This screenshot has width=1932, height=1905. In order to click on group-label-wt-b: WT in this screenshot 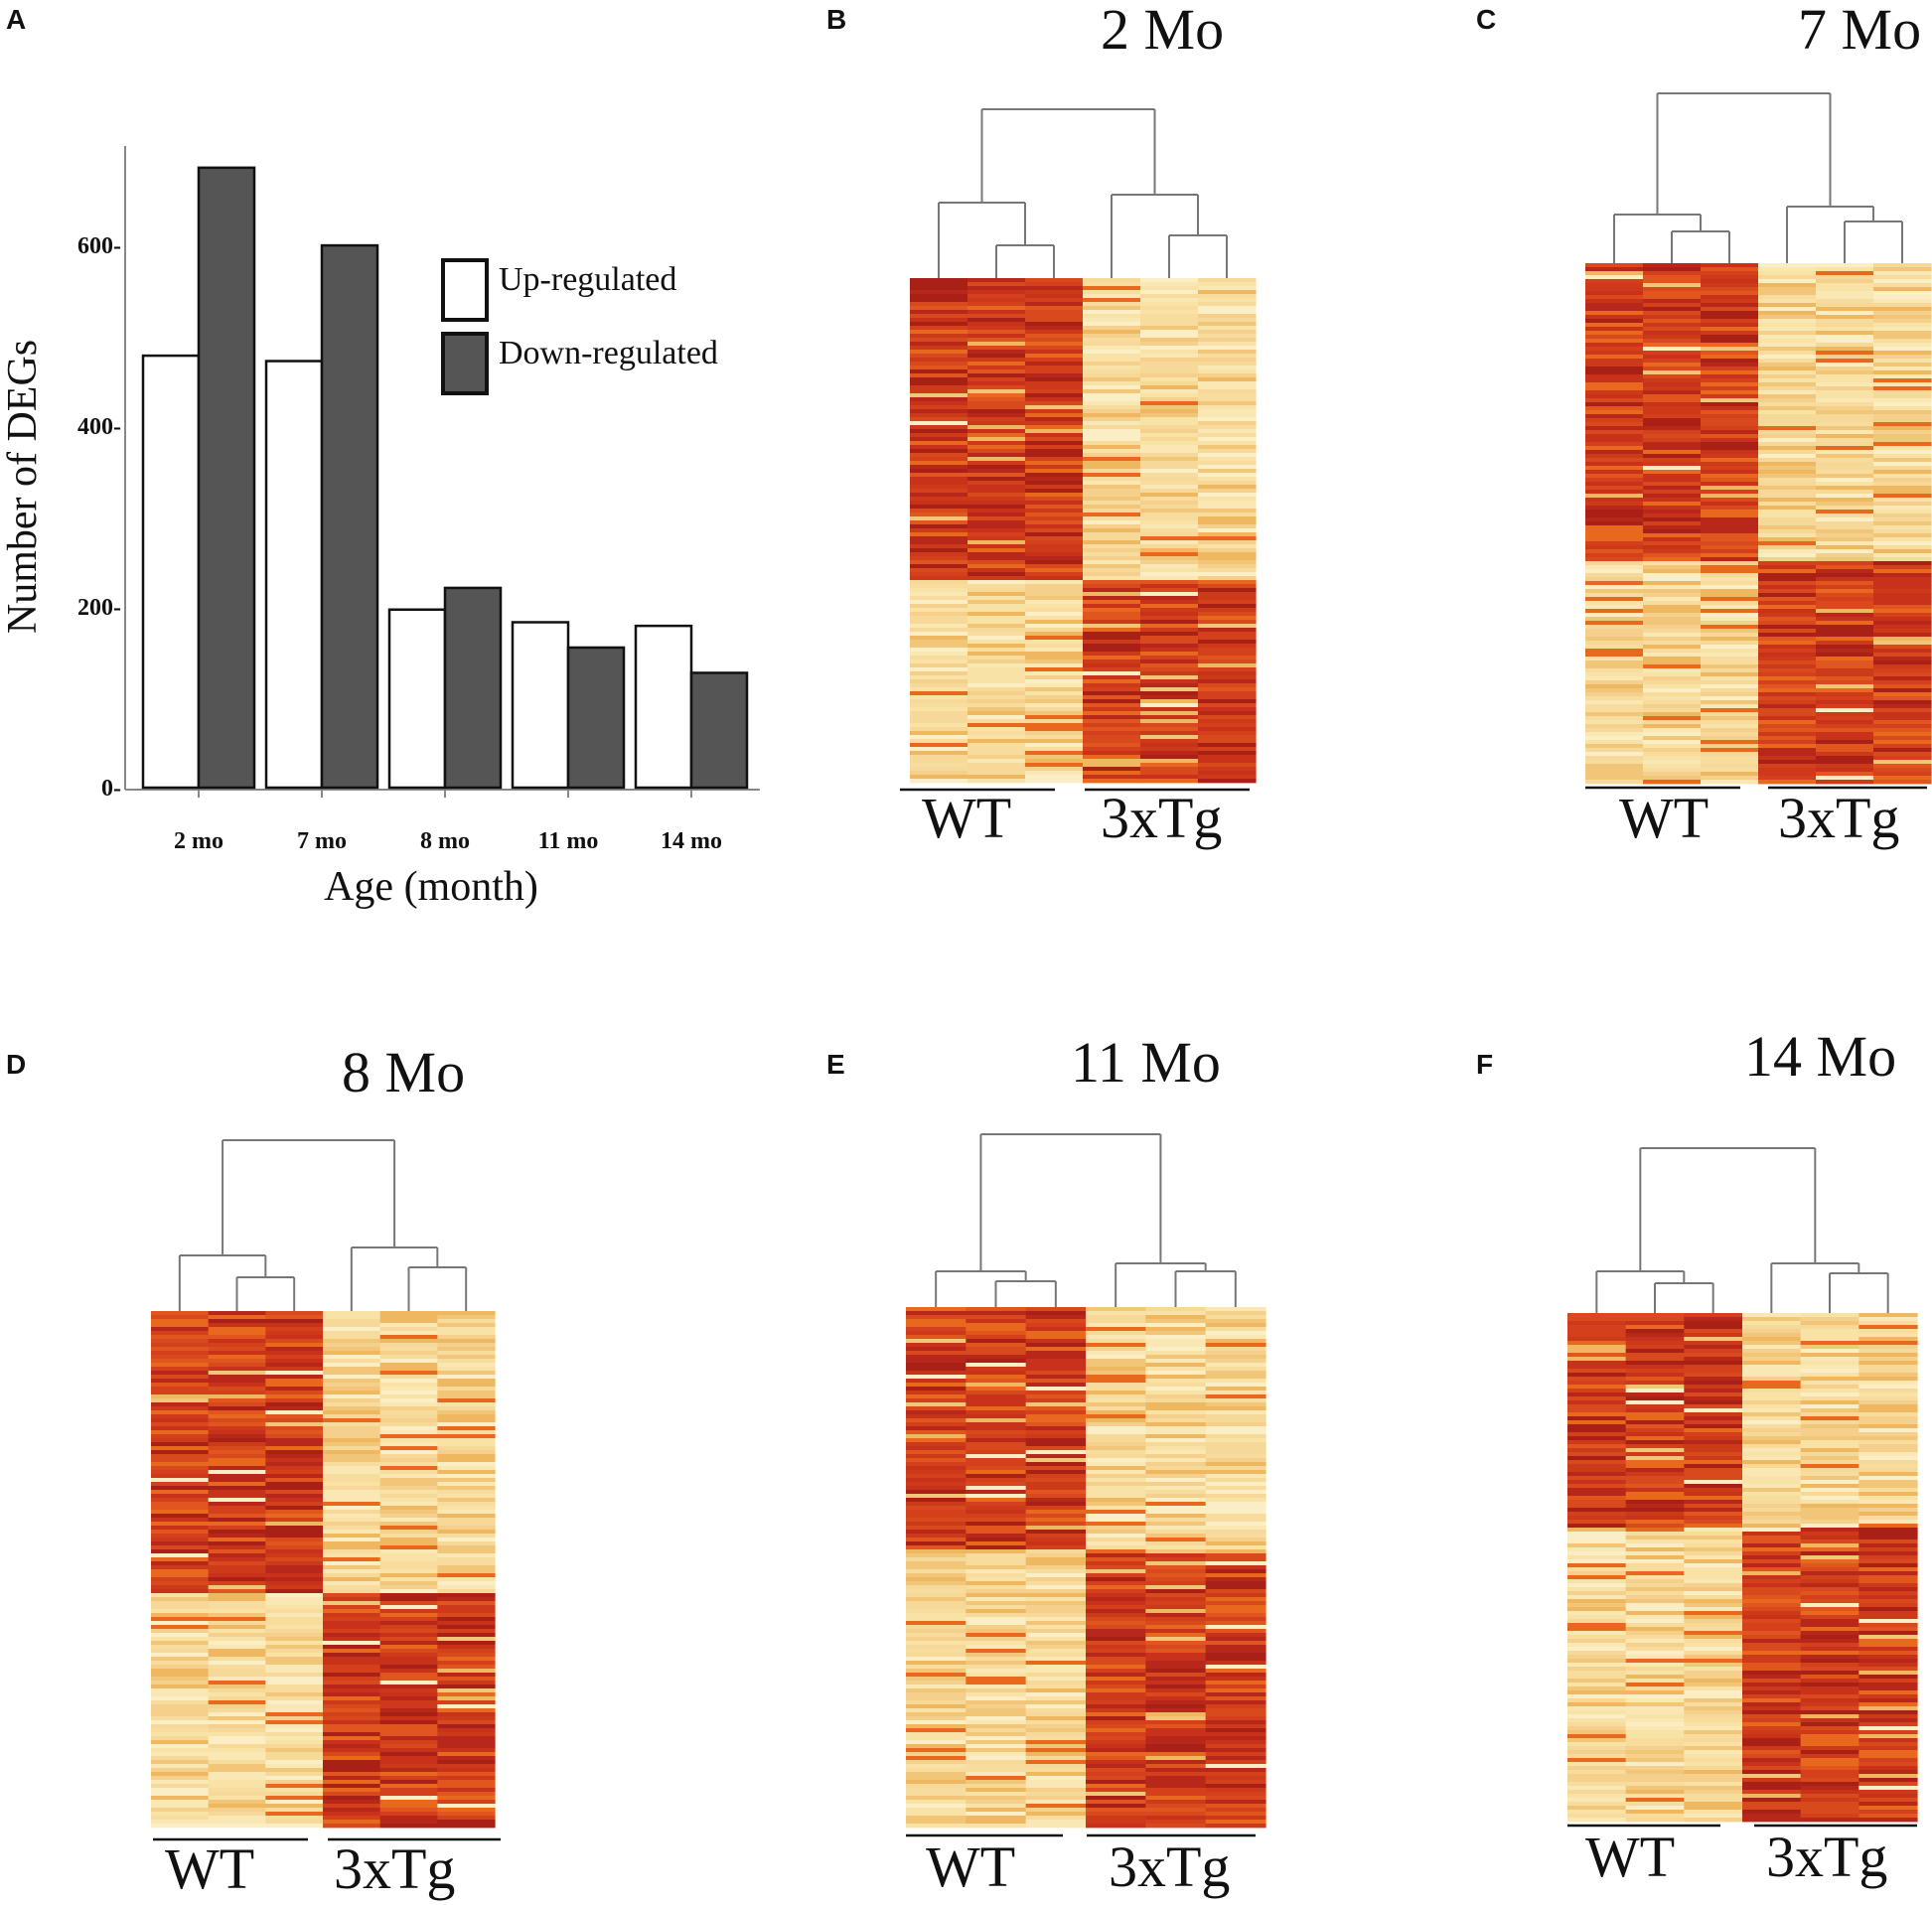, I will do `click(967, 818)`.